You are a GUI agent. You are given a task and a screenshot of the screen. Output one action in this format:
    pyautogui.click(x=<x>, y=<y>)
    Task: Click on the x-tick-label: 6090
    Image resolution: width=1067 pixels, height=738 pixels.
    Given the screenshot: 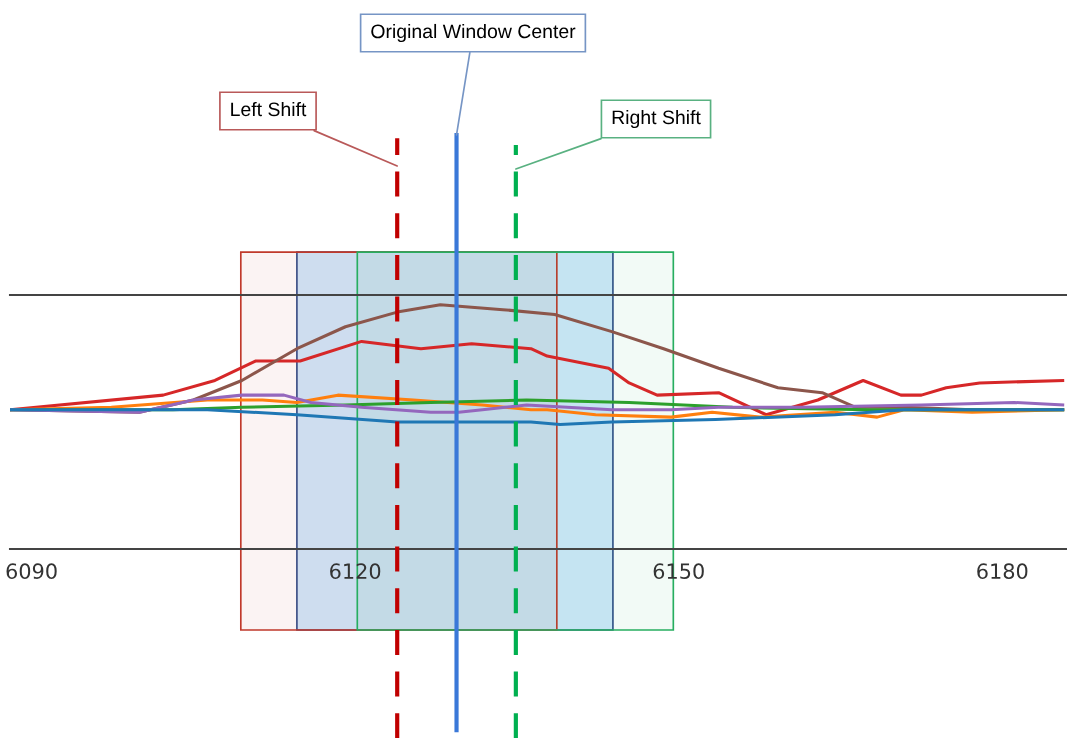 What is the action you would take?
    pyautogui.click(x=31, y=571)
    